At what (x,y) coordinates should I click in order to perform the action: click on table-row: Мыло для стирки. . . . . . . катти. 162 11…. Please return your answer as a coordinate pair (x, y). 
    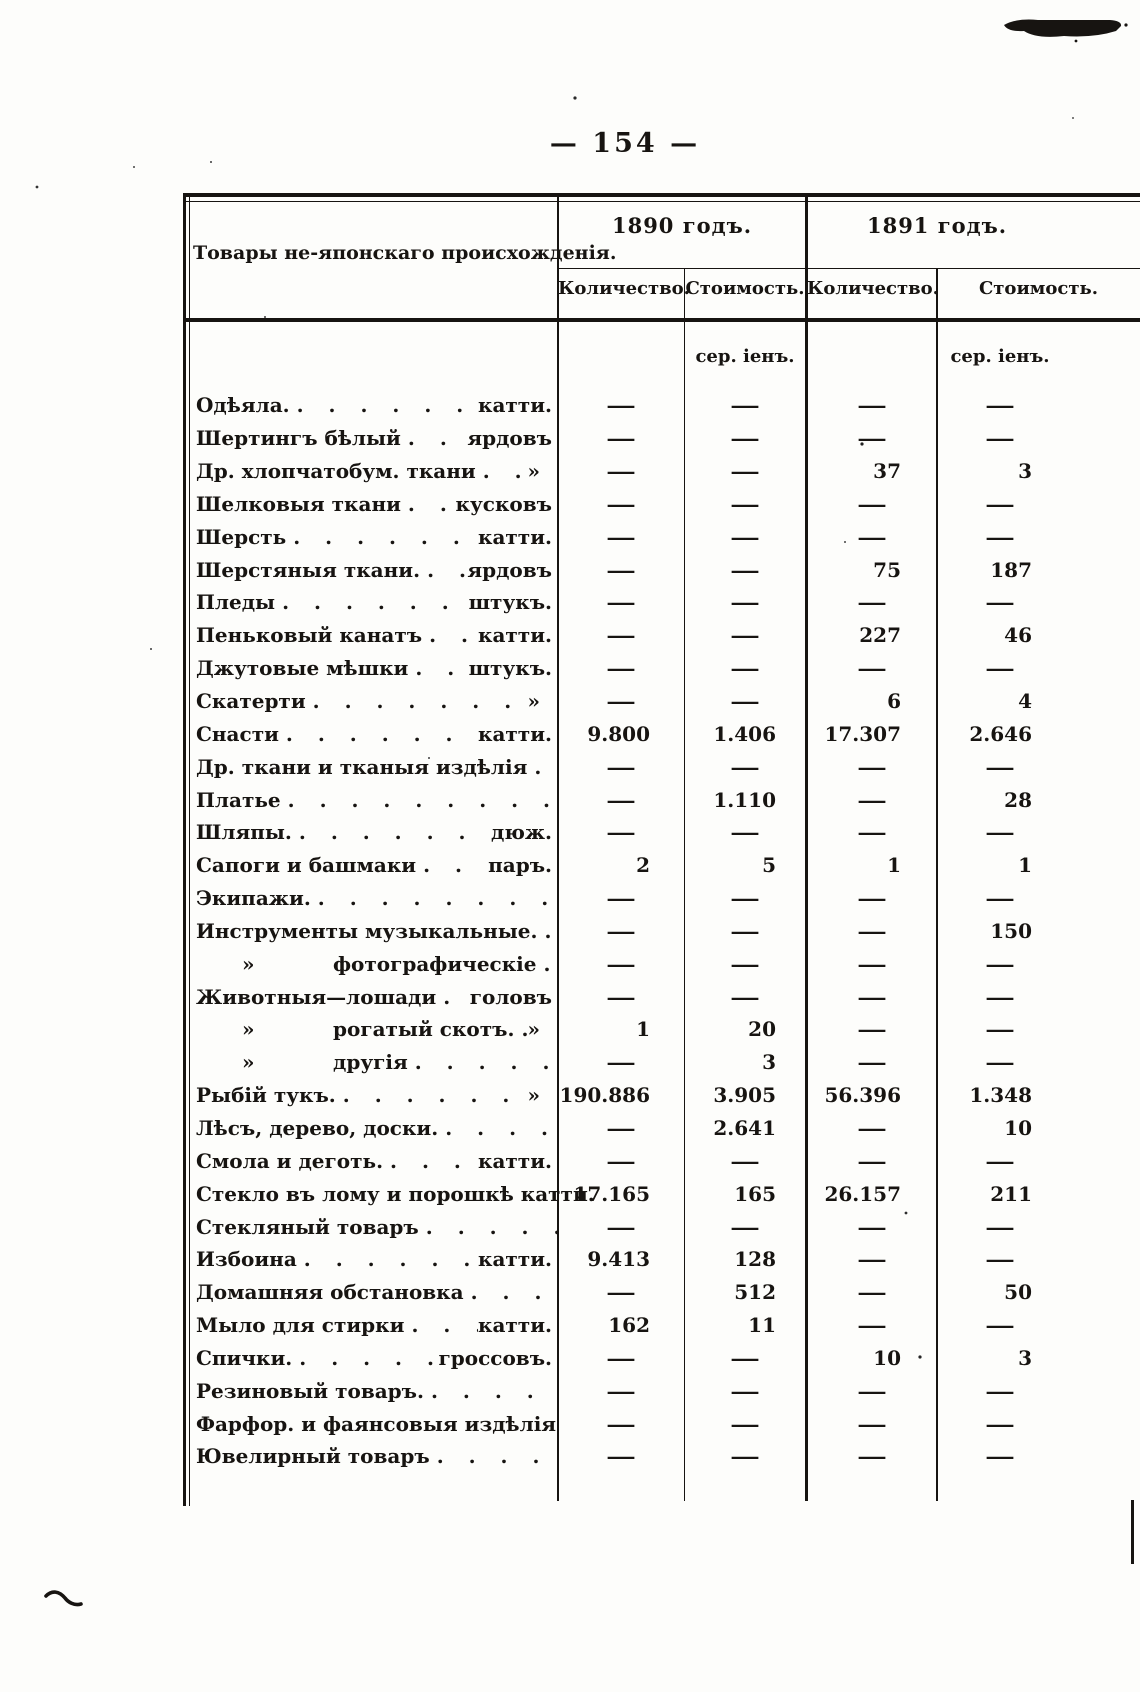
    Looking at the image, I should click on (661, 1325).